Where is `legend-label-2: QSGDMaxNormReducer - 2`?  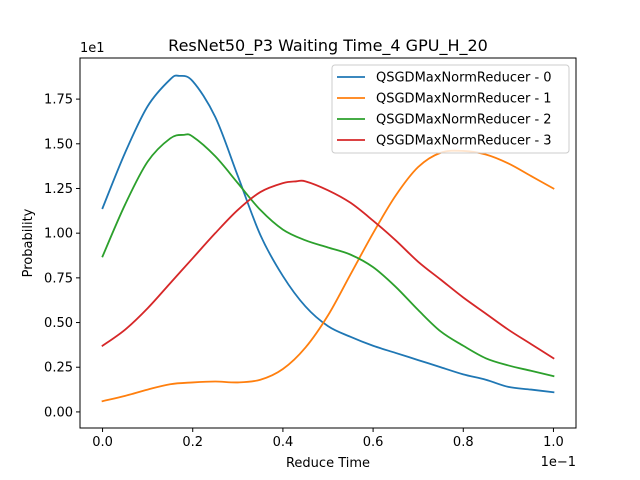
legend-label-2: QSGDMaxNormReducer - 2 is located at coordinates (464, 120).